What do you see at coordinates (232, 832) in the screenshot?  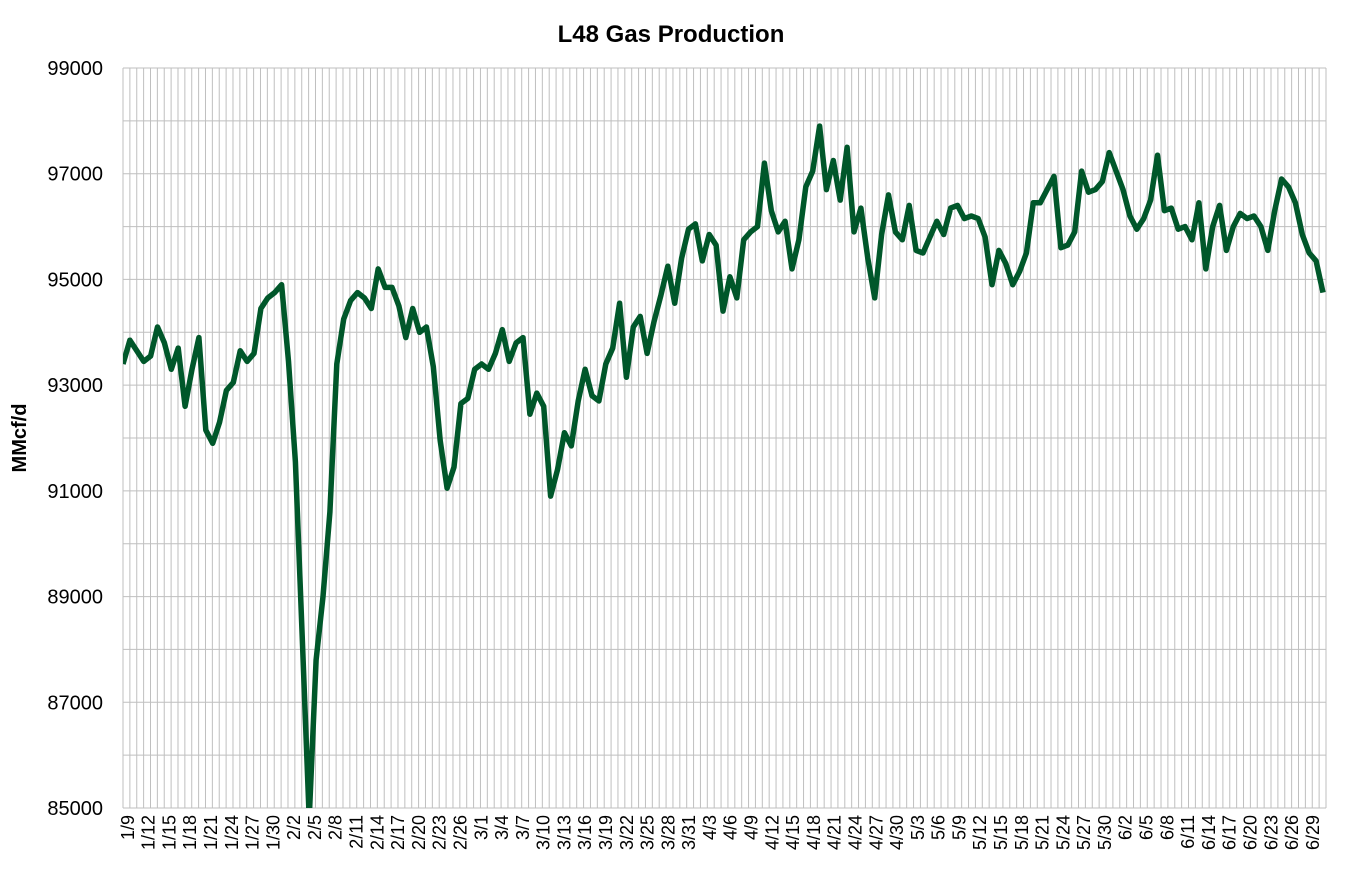 I see `x-tick-label: 1/24` at bounding box center [232, 832].